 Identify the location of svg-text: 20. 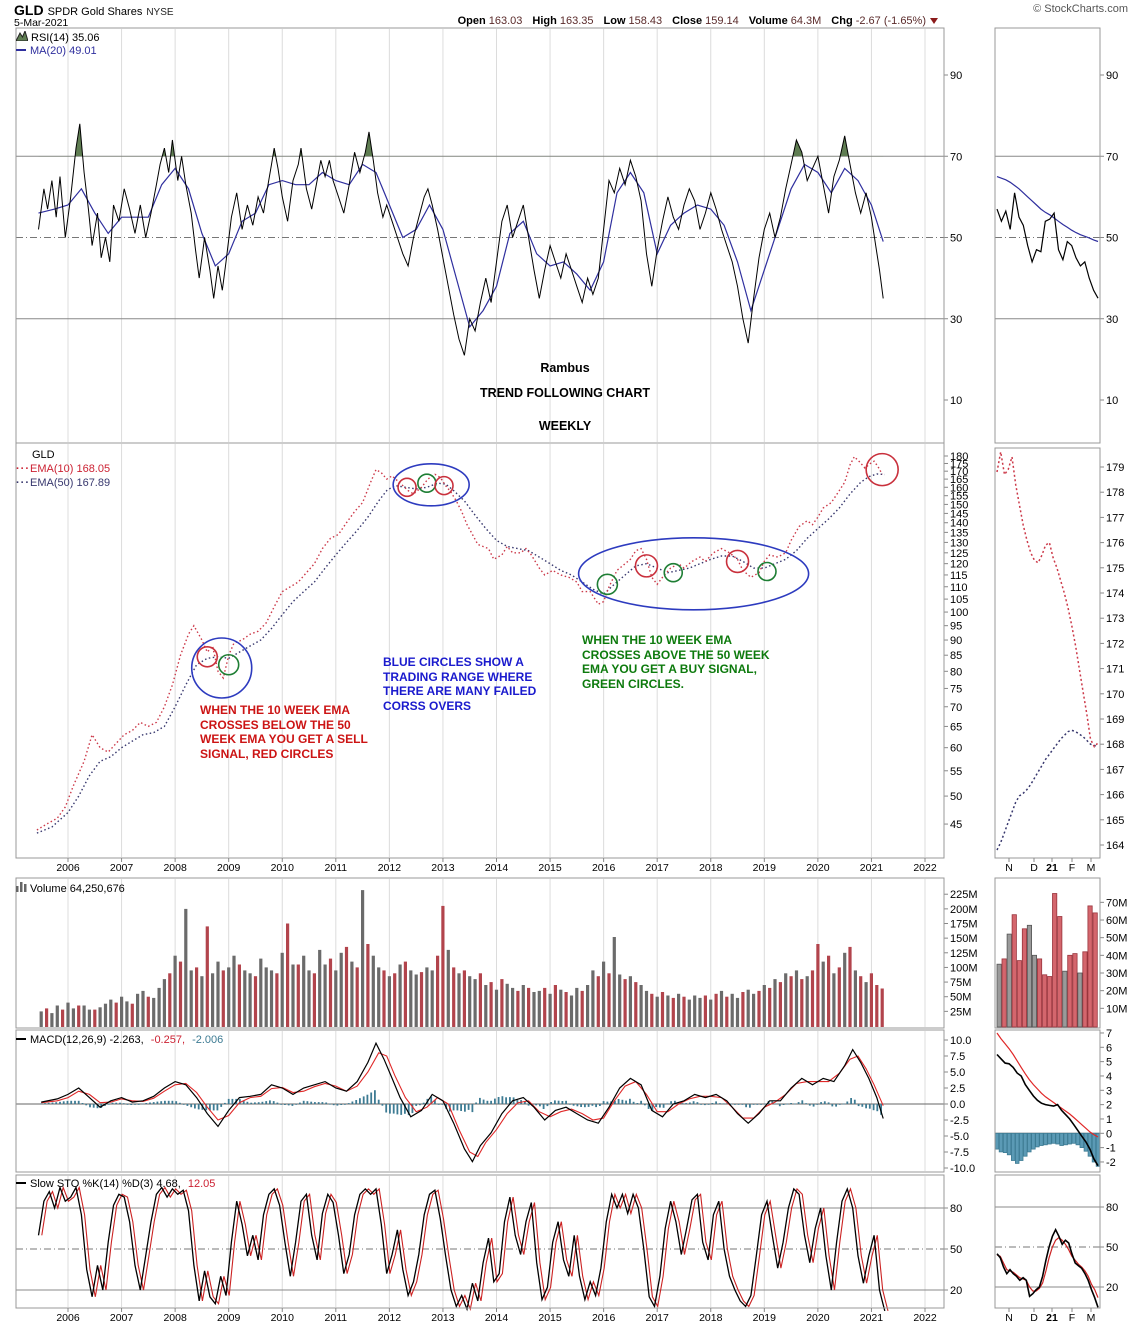
(956, 1291).